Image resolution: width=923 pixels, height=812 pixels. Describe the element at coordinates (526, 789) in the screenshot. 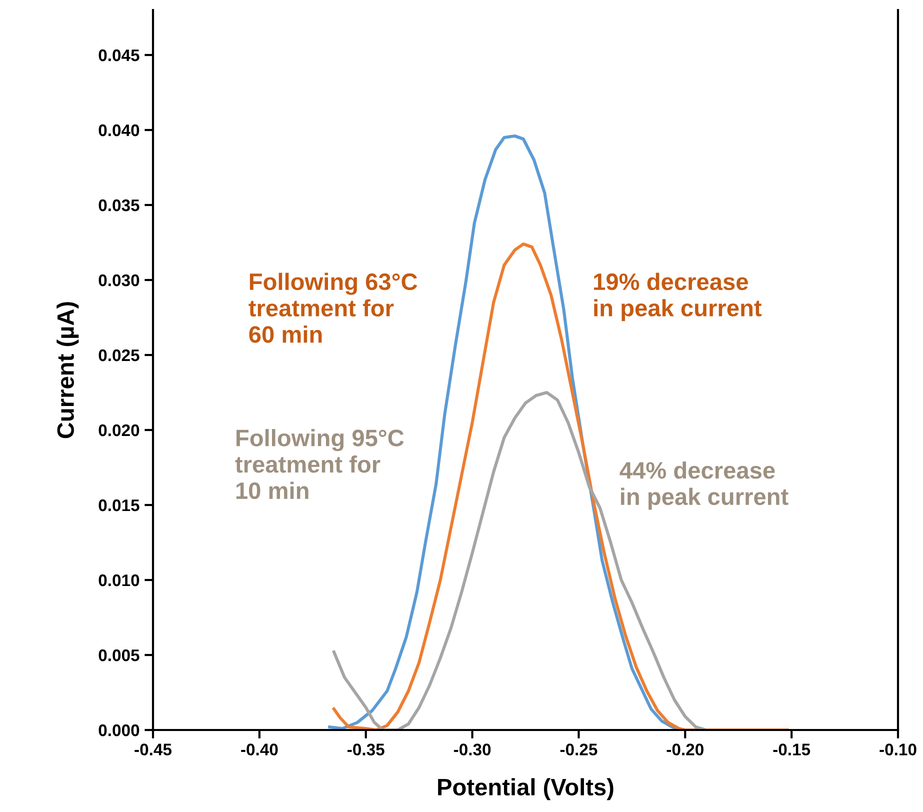

I see `x-axis-title: Potential (Volts)` at that location.